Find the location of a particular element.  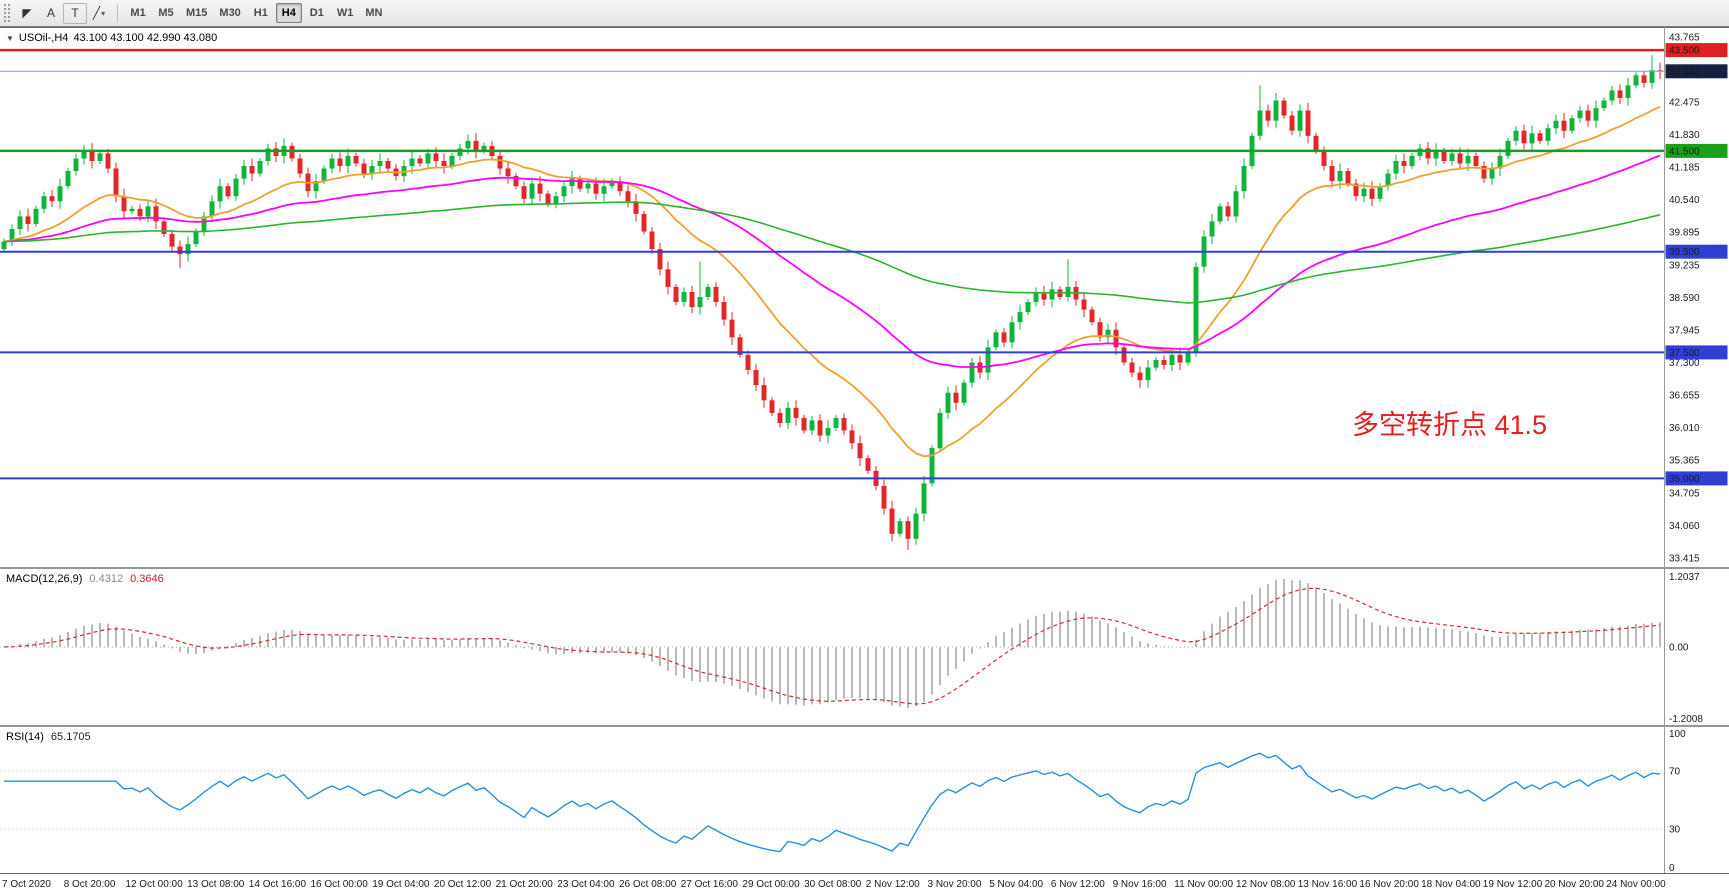

macd-axis-zero: 0.00 is located at coordinates (1679, 648).